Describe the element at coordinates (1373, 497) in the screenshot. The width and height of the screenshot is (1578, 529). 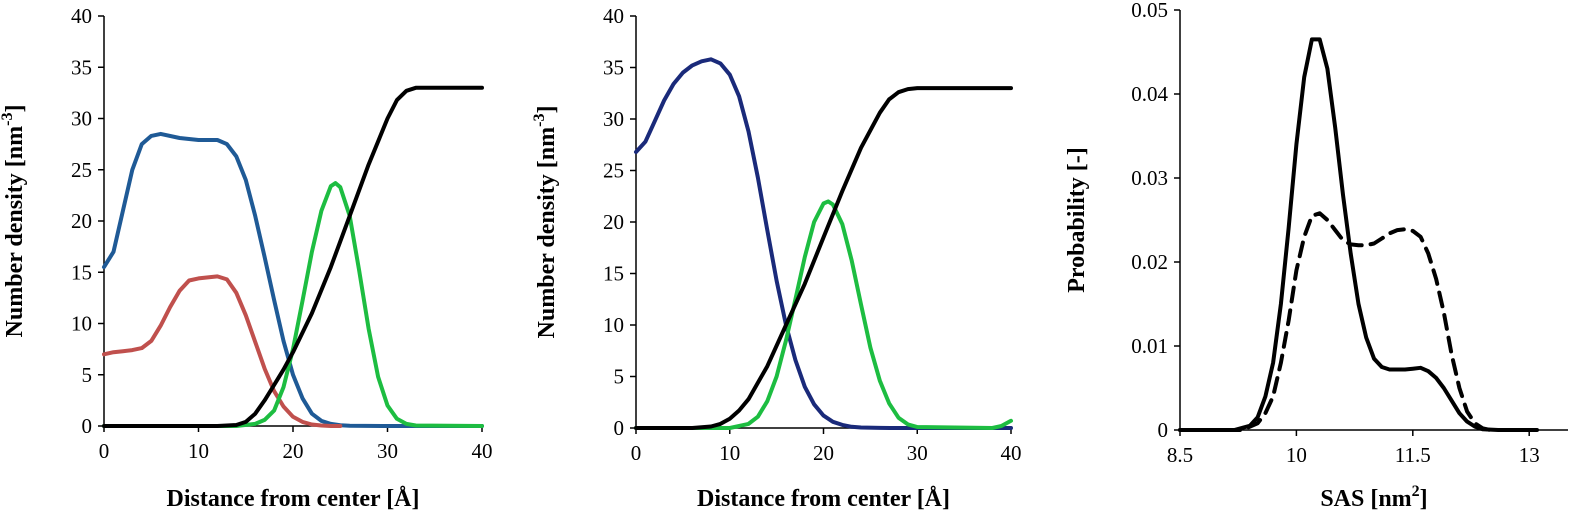
I see `x-axis-label: SAS [nm2]` at that location.